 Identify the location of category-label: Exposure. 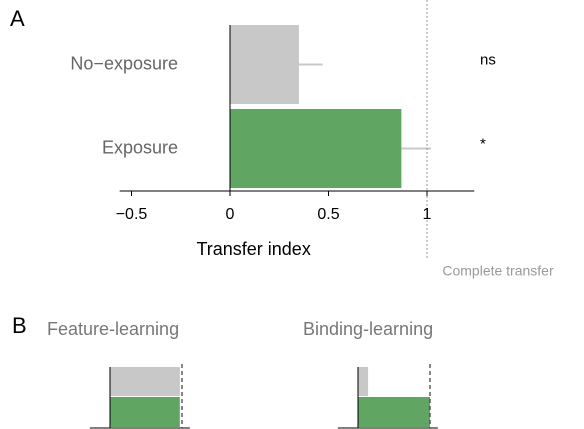
(140, 147).